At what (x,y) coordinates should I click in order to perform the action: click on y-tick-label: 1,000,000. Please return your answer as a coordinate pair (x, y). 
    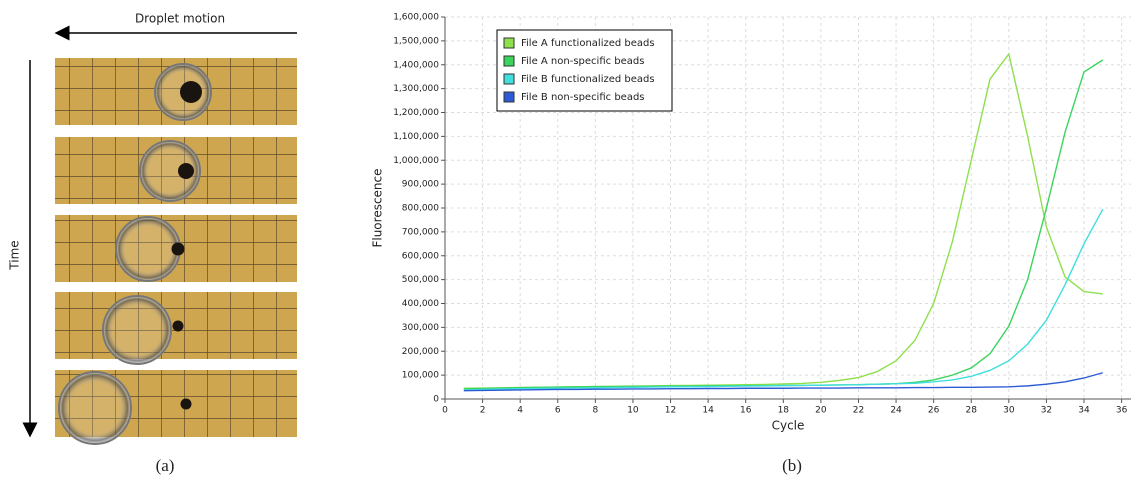
    Looking at the image, I should click on (416, 161).